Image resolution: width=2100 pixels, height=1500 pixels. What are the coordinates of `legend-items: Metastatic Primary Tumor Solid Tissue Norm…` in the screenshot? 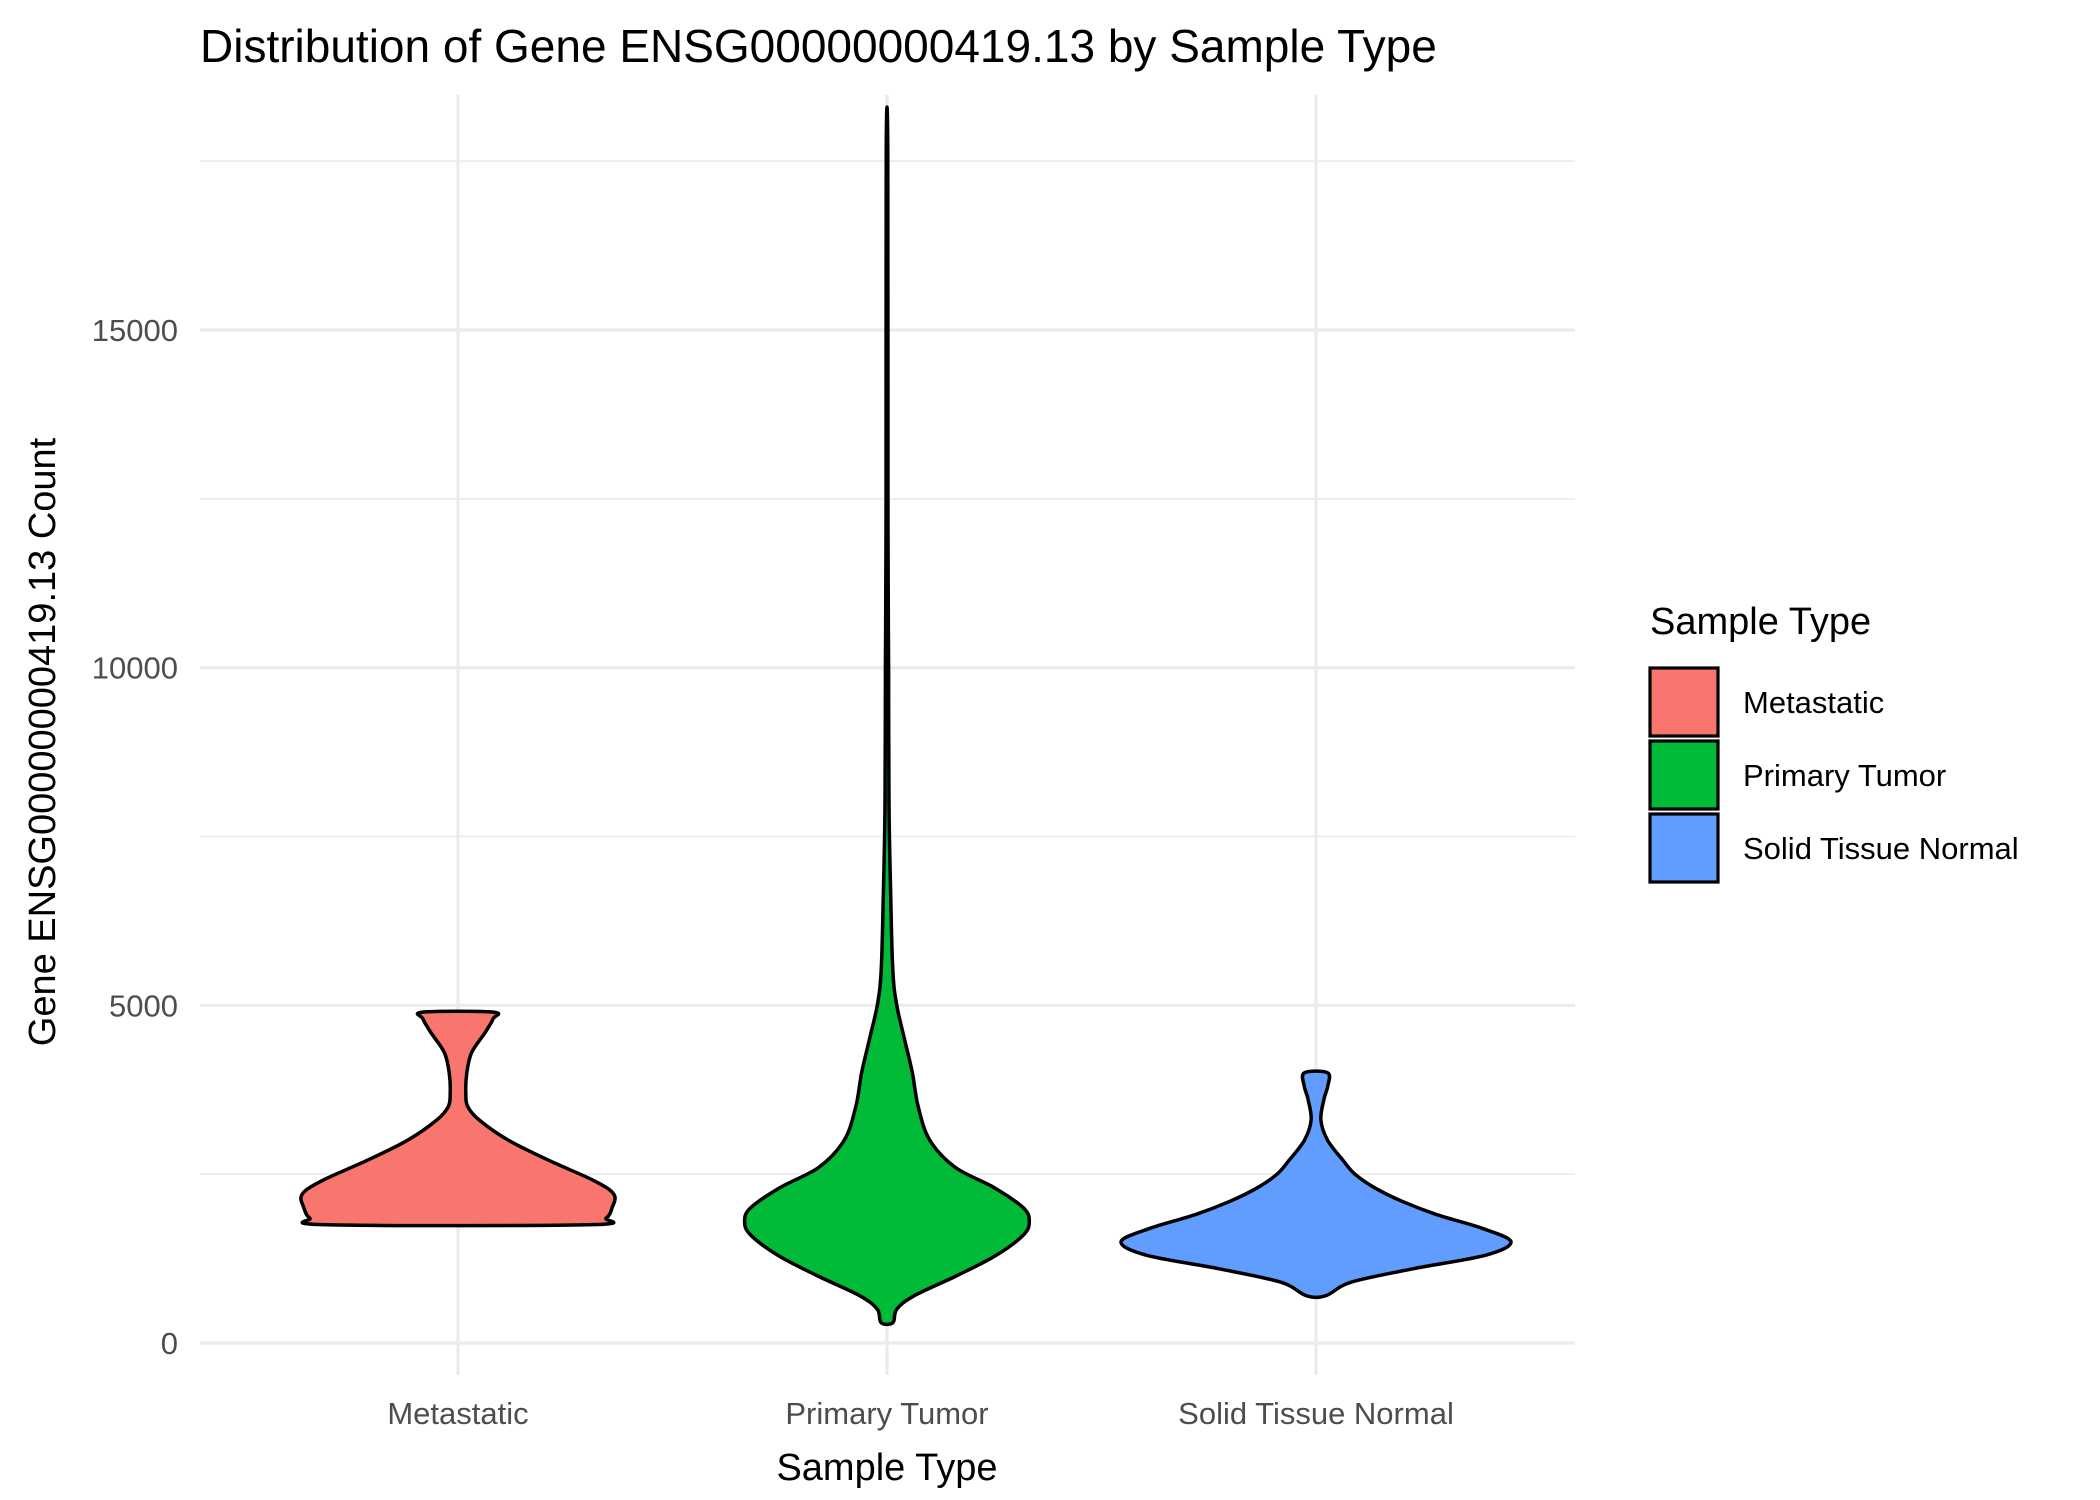 It's located at (1833, 775).